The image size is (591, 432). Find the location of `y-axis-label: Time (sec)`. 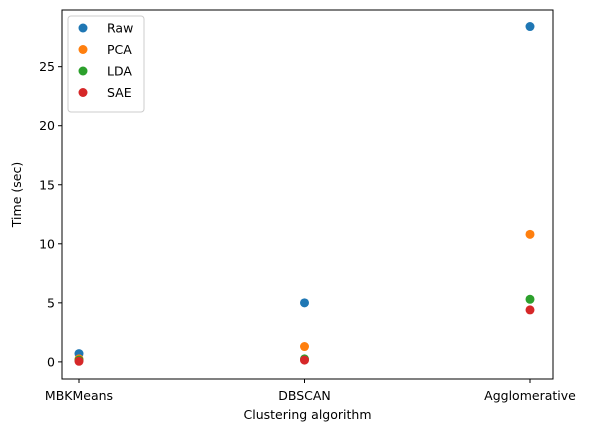

y-axis-label: Time (sec) is located at coordinates (16, 195).